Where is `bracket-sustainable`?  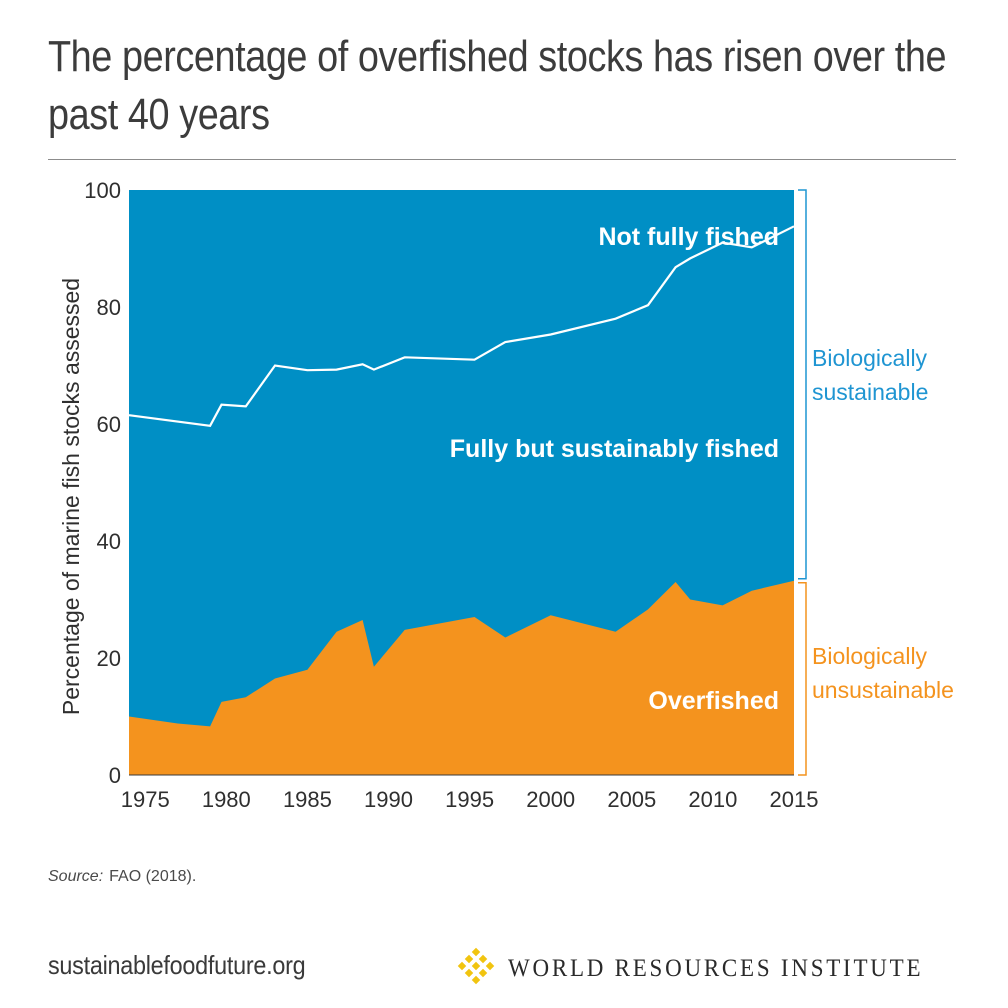 bracket-sustainable is located at coordinates (802, 384).